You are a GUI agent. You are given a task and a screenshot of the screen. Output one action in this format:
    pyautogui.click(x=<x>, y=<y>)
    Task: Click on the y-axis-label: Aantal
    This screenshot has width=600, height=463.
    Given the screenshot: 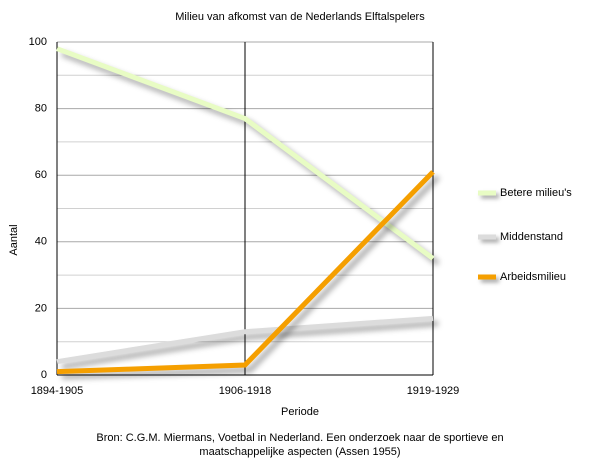 What is the action you would take?
    pyautogui.click(x=14, y=239)
    